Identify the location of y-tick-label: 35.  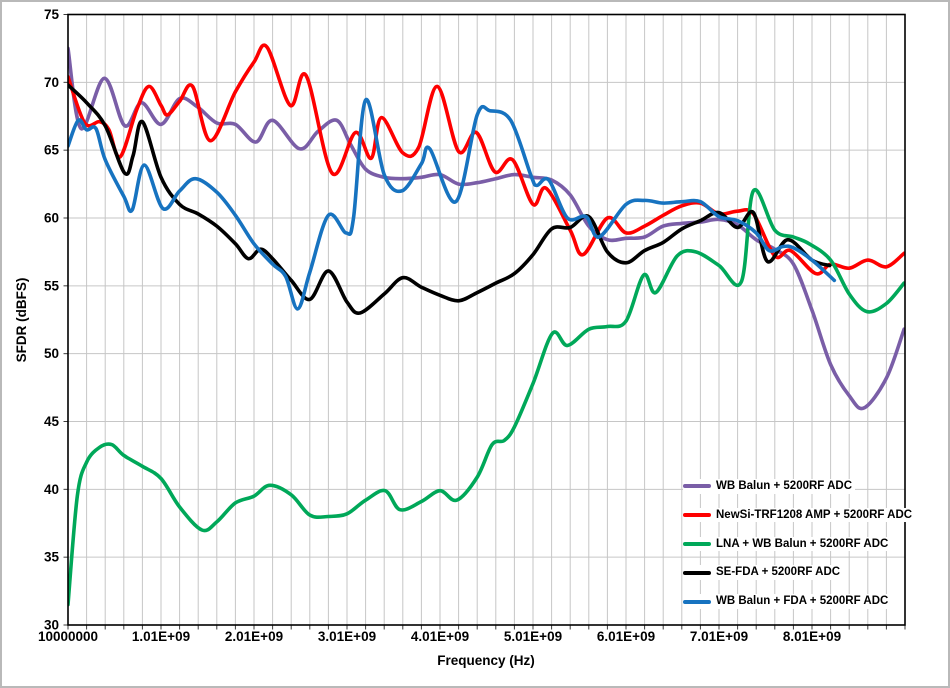
(52, 557).